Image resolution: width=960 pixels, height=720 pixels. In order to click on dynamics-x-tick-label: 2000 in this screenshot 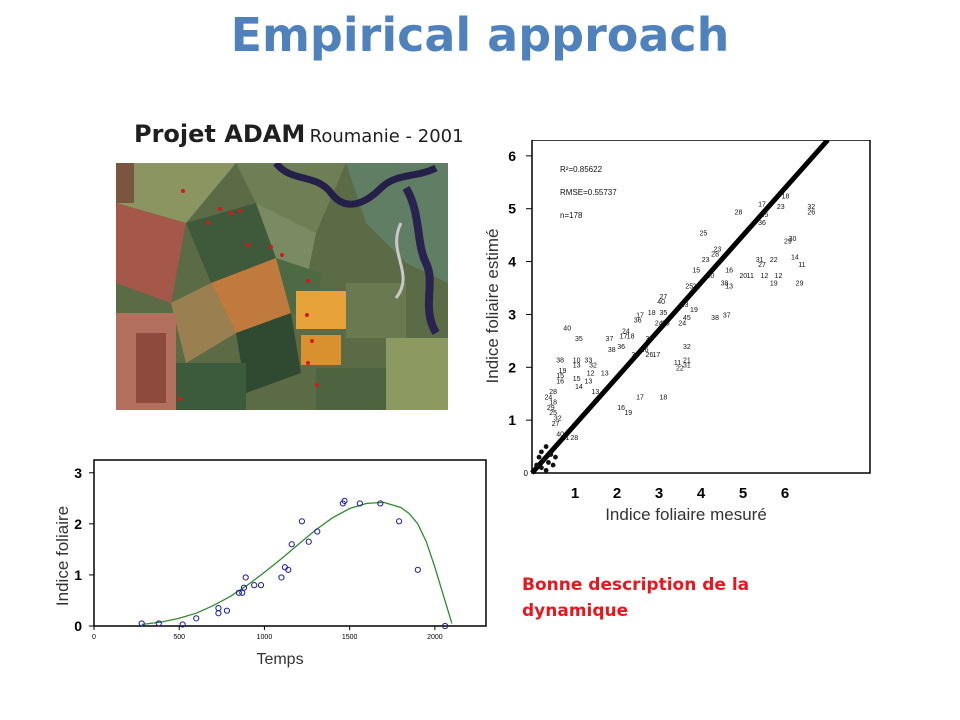, I will do `click(435, 637)`.